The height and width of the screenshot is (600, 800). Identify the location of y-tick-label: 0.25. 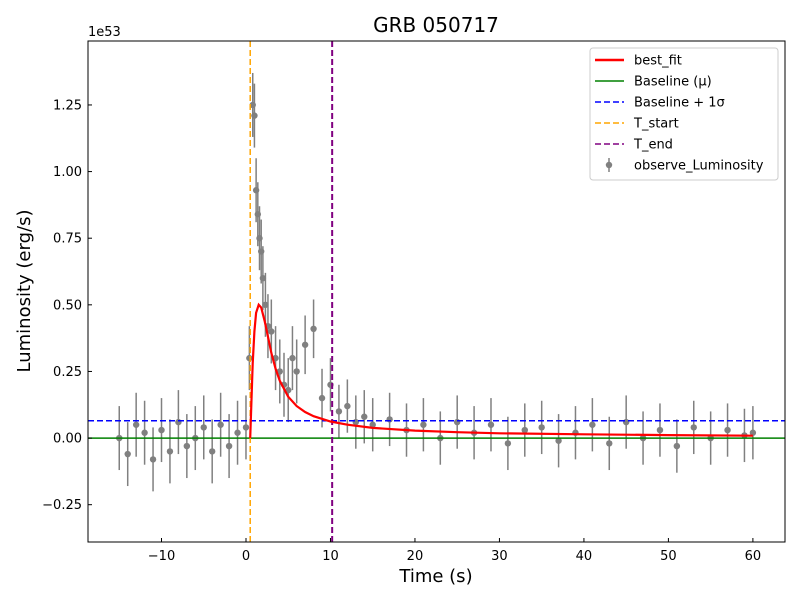
(67, 372).